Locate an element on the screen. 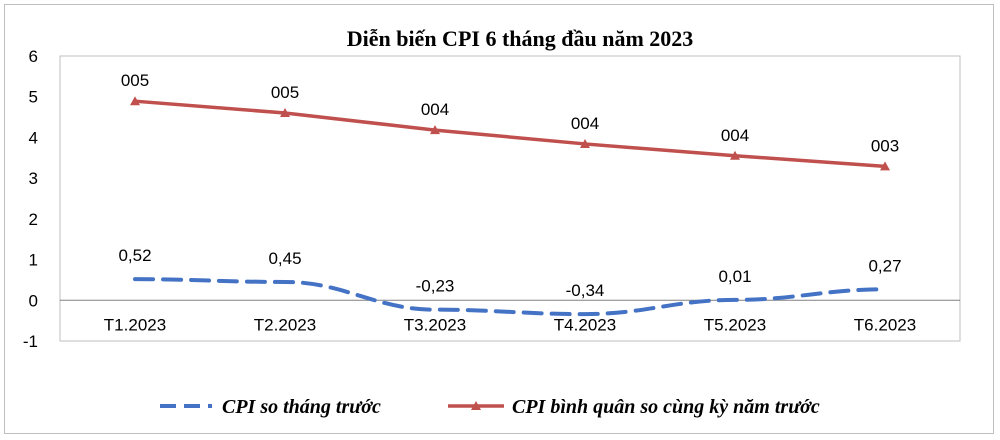 The height and width of the screenshot is (440, 1000). data-label: 0,52 is located at coordinates (134, 255).